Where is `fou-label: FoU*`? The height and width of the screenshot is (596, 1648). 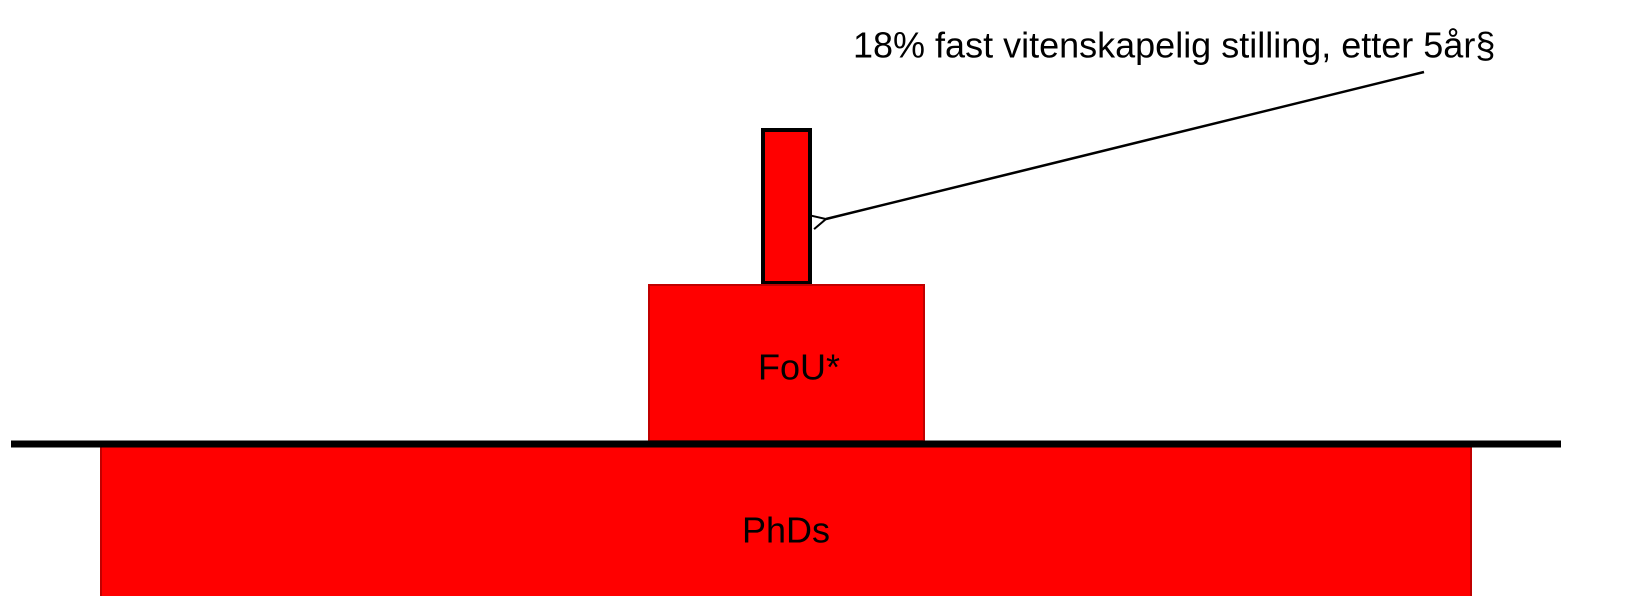 fou-label: FoU* is located at coordinates (799, 367).